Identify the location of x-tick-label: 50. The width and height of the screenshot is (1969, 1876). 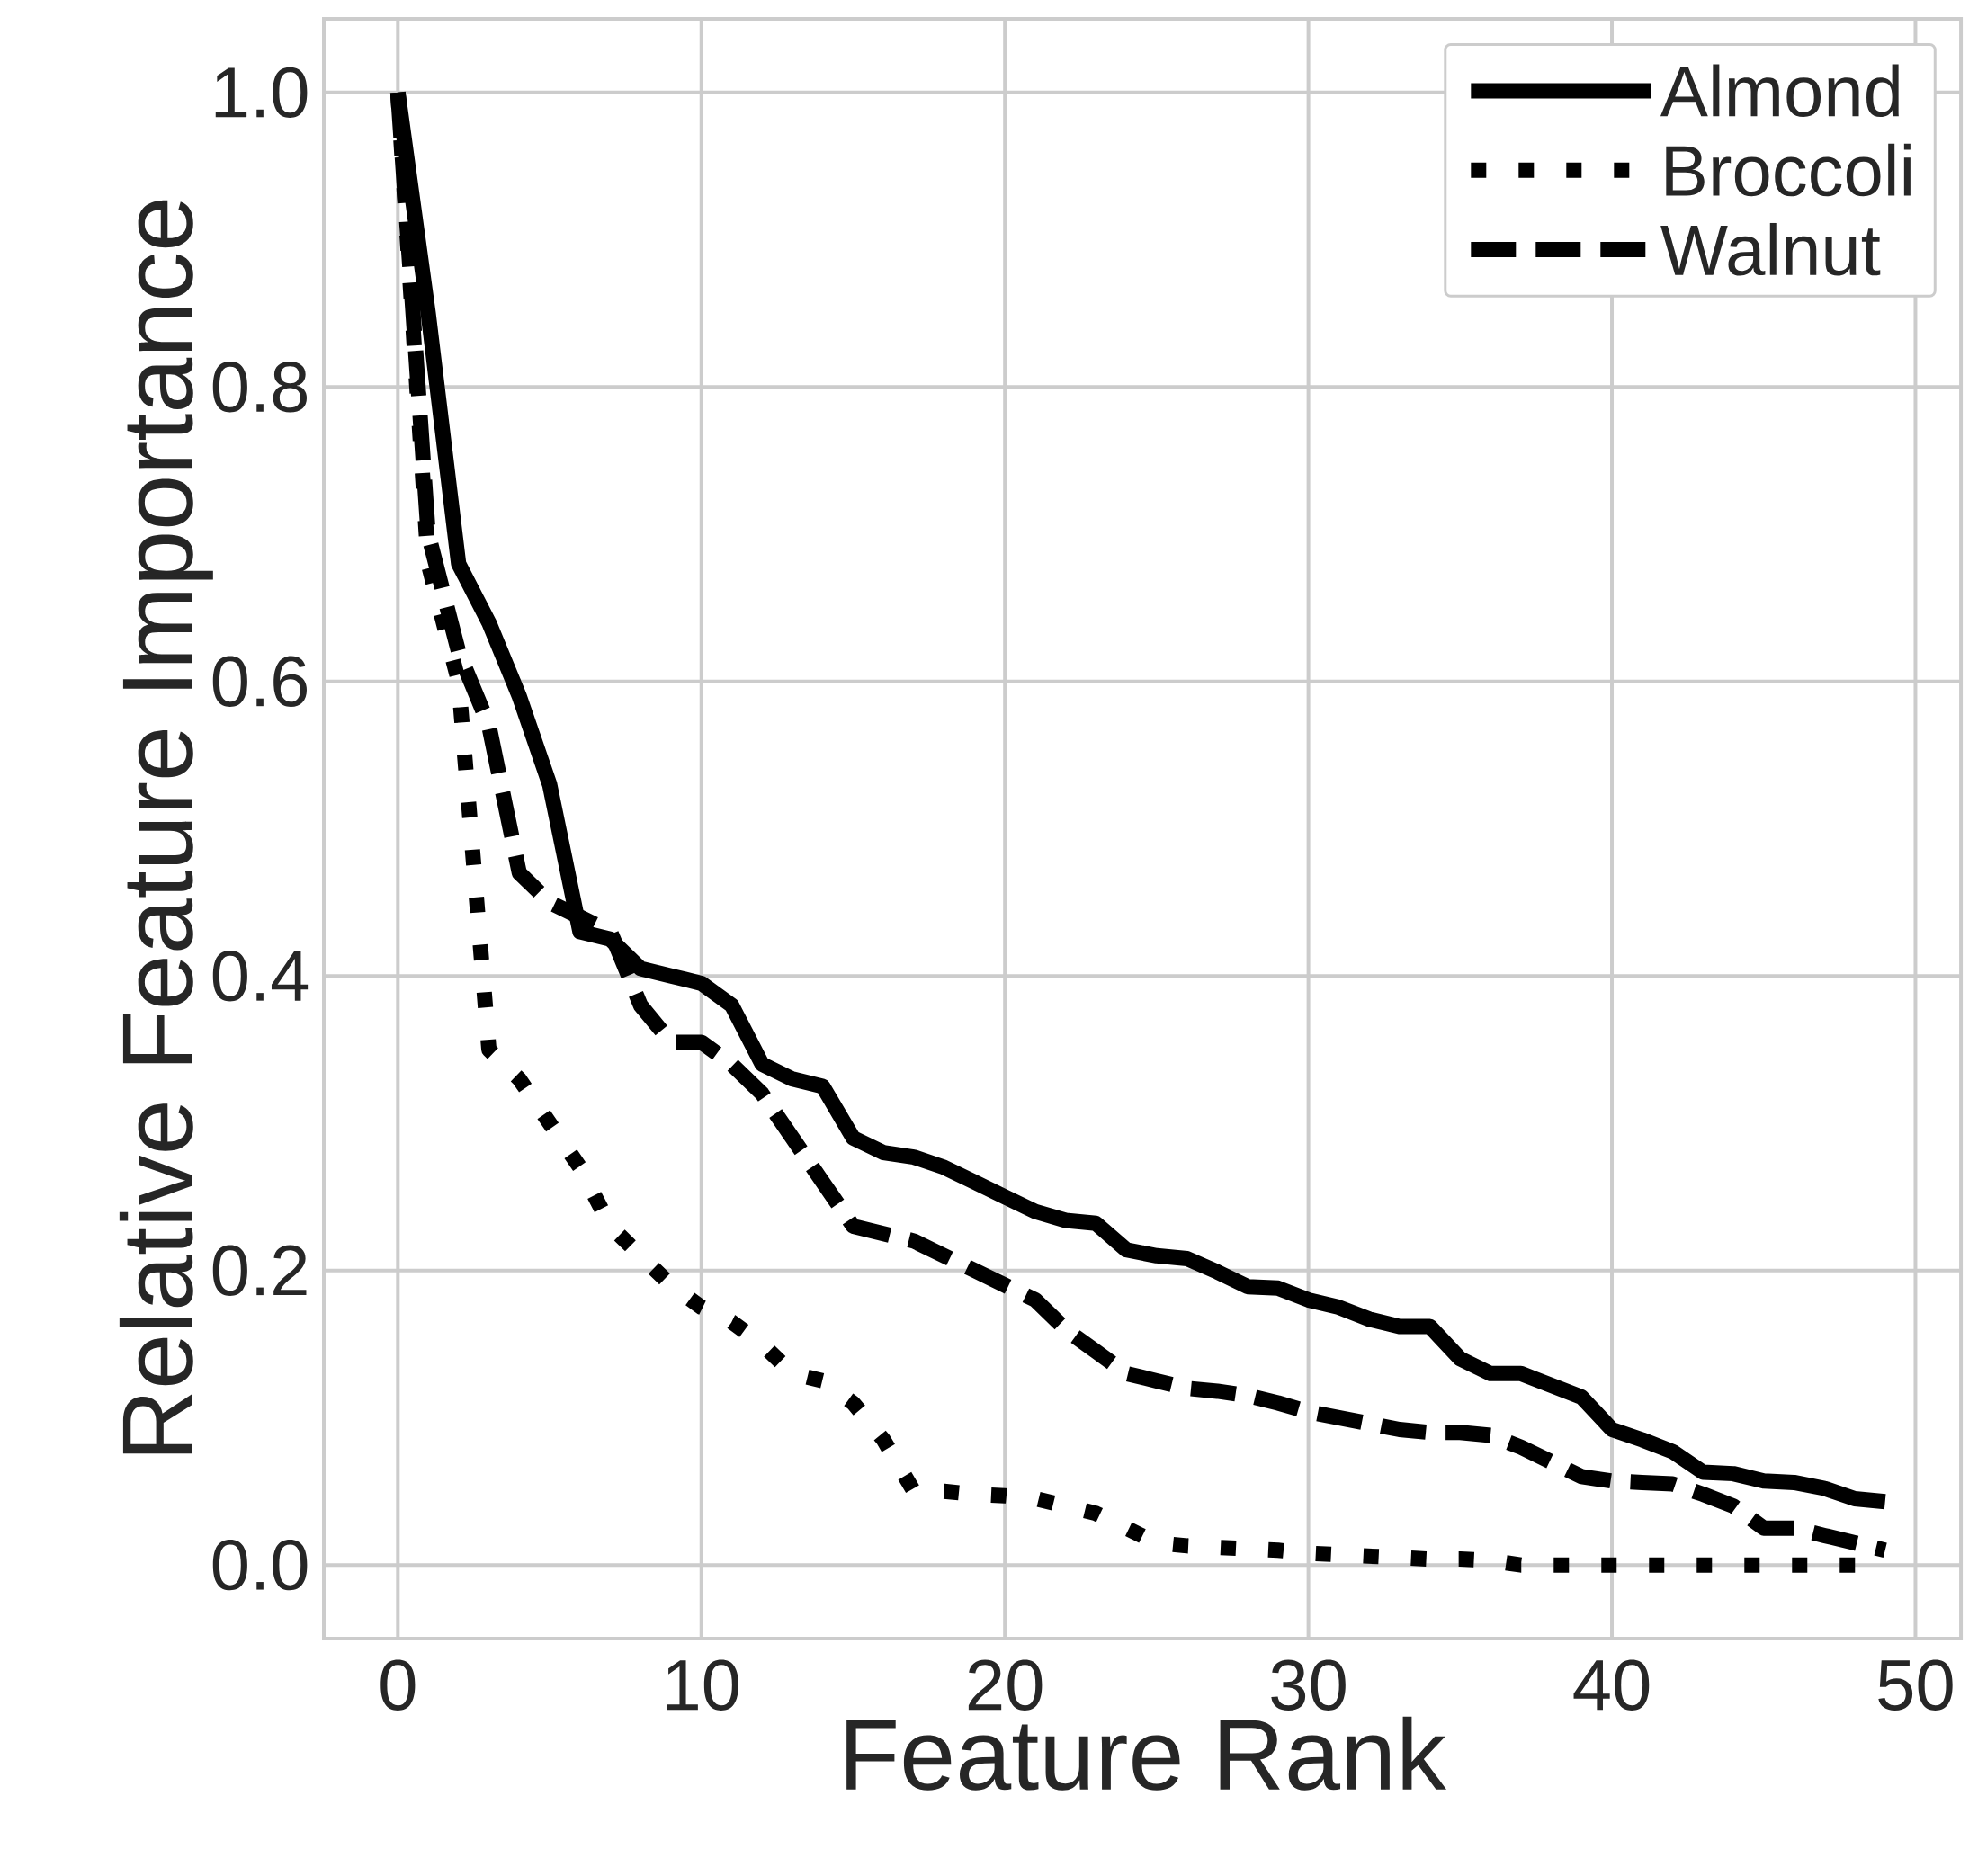
(1916, 1685).